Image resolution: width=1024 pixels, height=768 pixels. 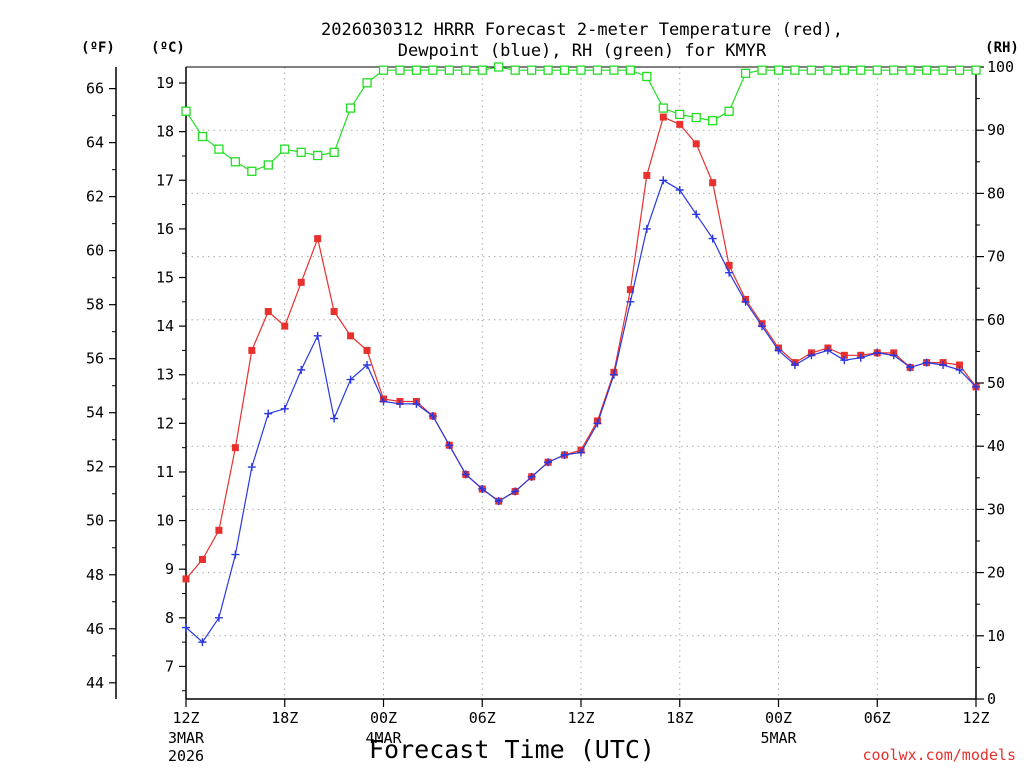 What do you see at coordinates (95, 629) in the screenshot?
I see `fahrenheit-tick-label: 46` at bounding box center [95, 629].